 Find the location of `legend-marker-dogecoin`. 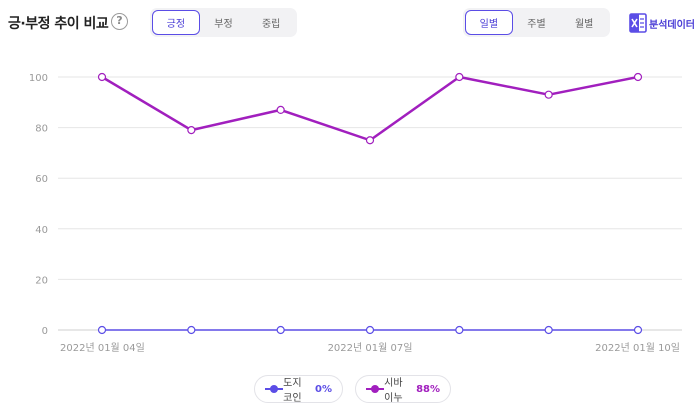

legend-marker-dogecoin is located at coordinates (274, 389).